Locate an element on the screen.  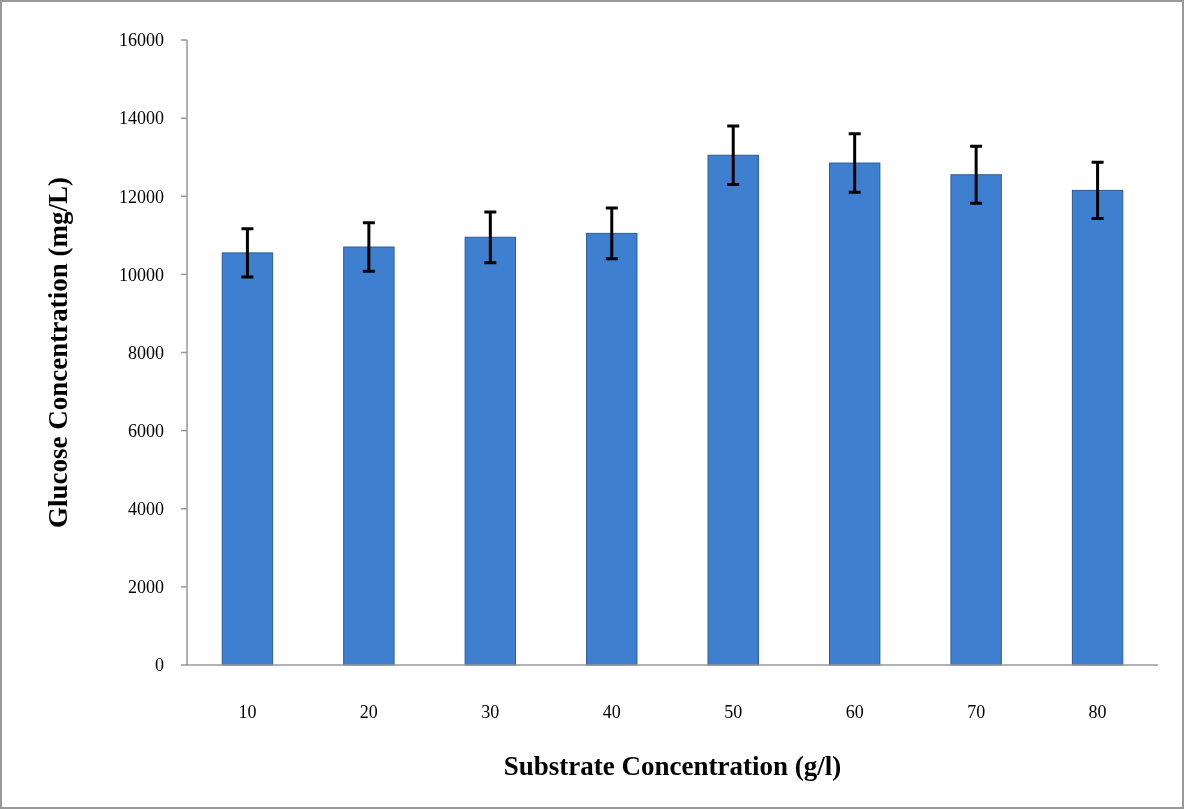
x-tick-label: 60 is located at coordinates (854, 712).